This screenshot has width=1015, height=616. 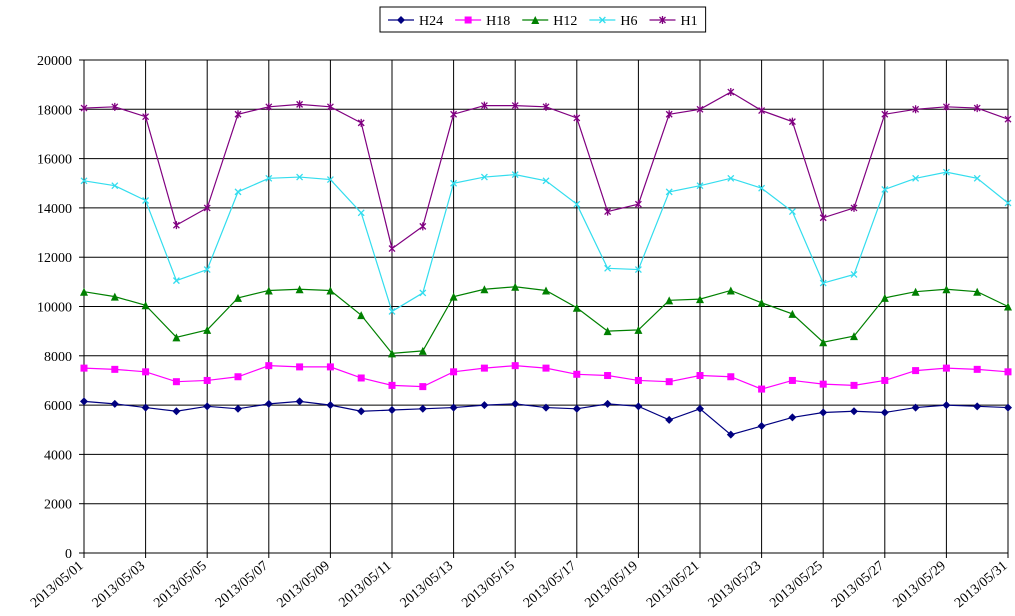 I want to click on y-tick-label: 2000, so click(x=58, y=505).